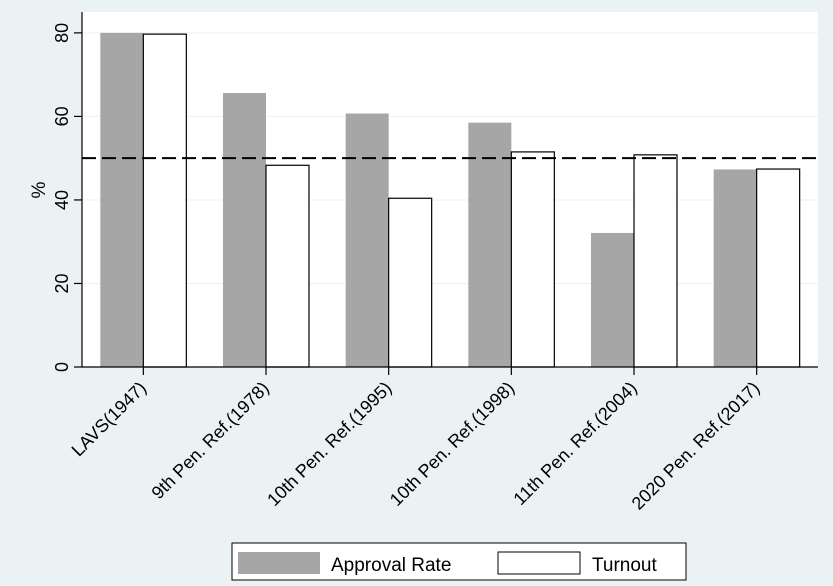 The image size is (833, 586). Describe the element at coordinates (109, 419) in the screenshot. I see `x-tick-label: LAVS(1947)` at that location.